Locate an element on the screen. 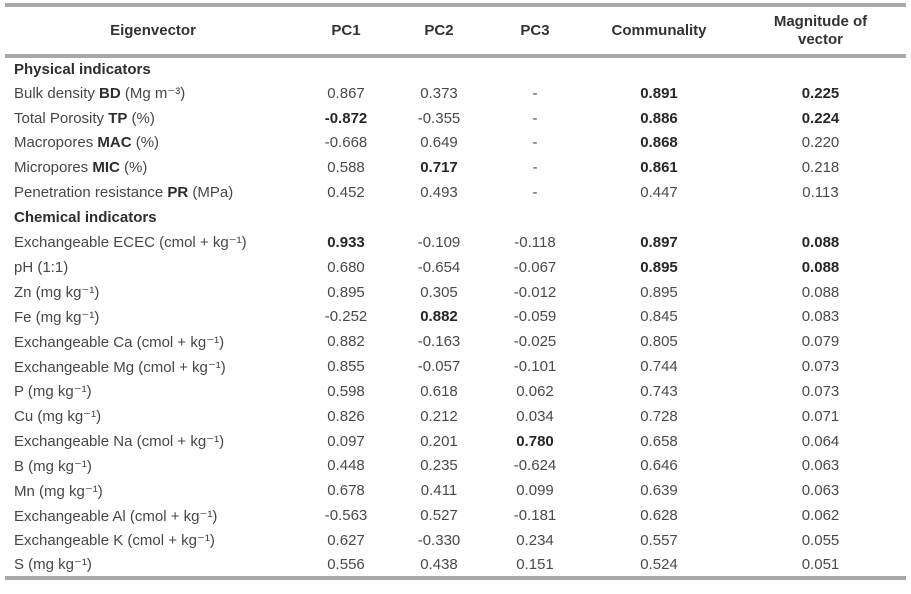 This screenshot has width=911, height=594. cell-pc2: 0.717 is located at coordinates (439, 168).